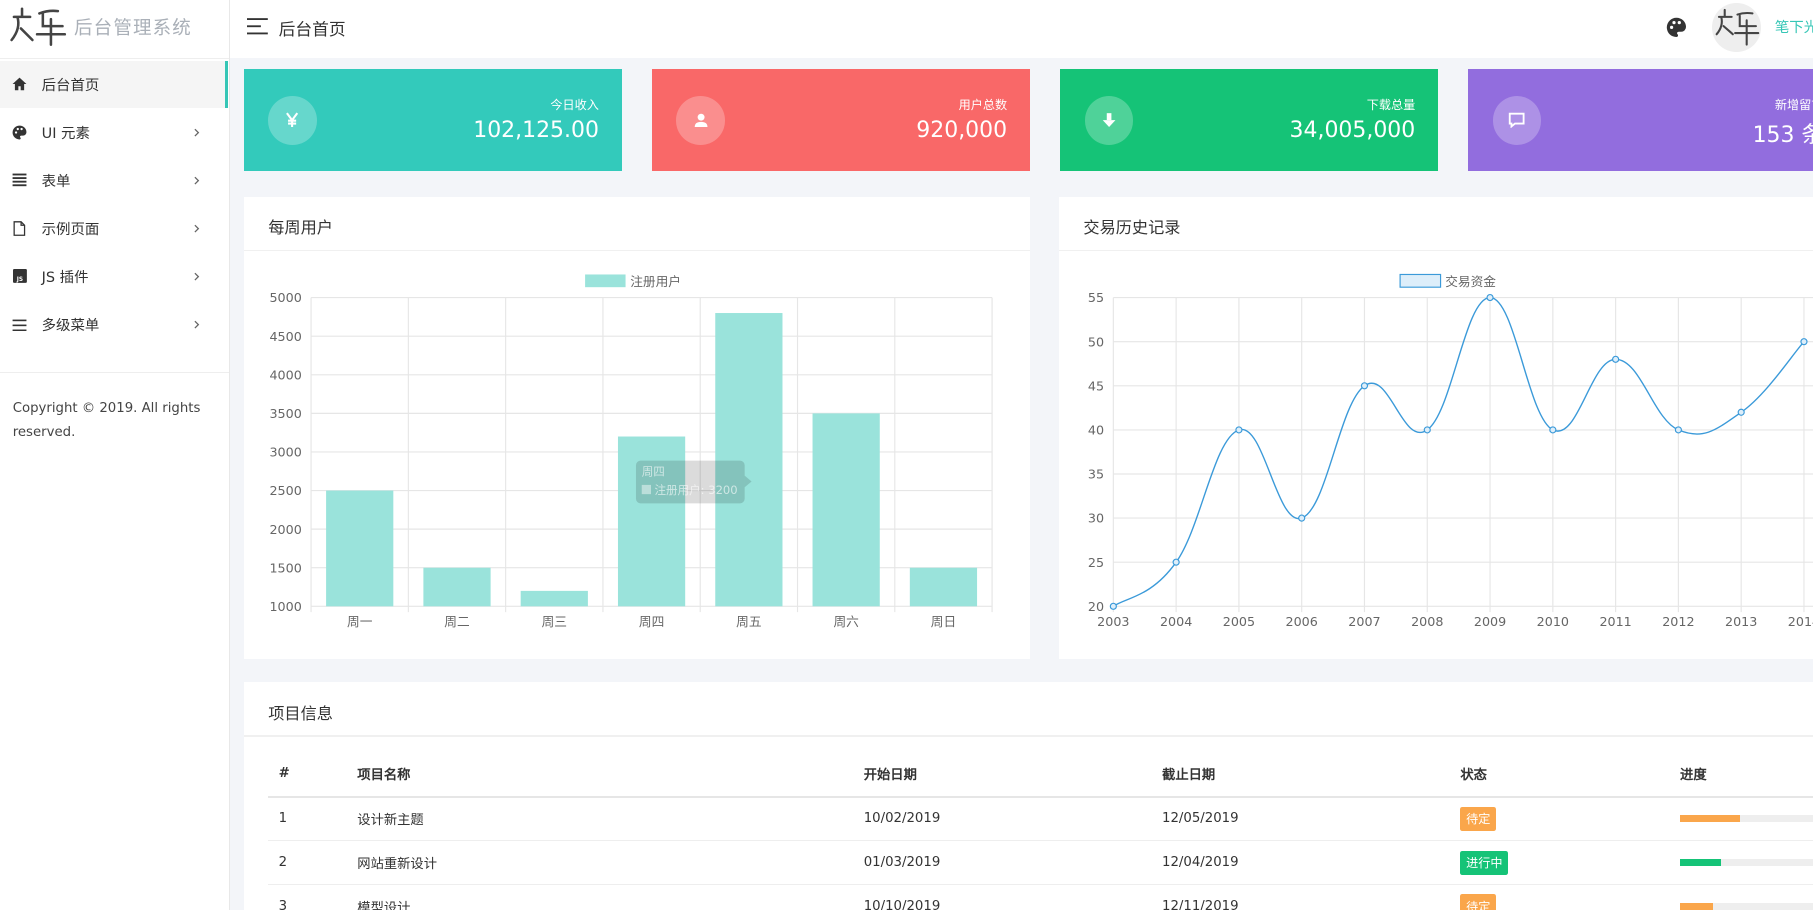 The height and width of the screenshot is (910, 1813). Describe the element at coordinates (536, 130) in the screenshot. I see `stat-value: 102,125.00` at that location.